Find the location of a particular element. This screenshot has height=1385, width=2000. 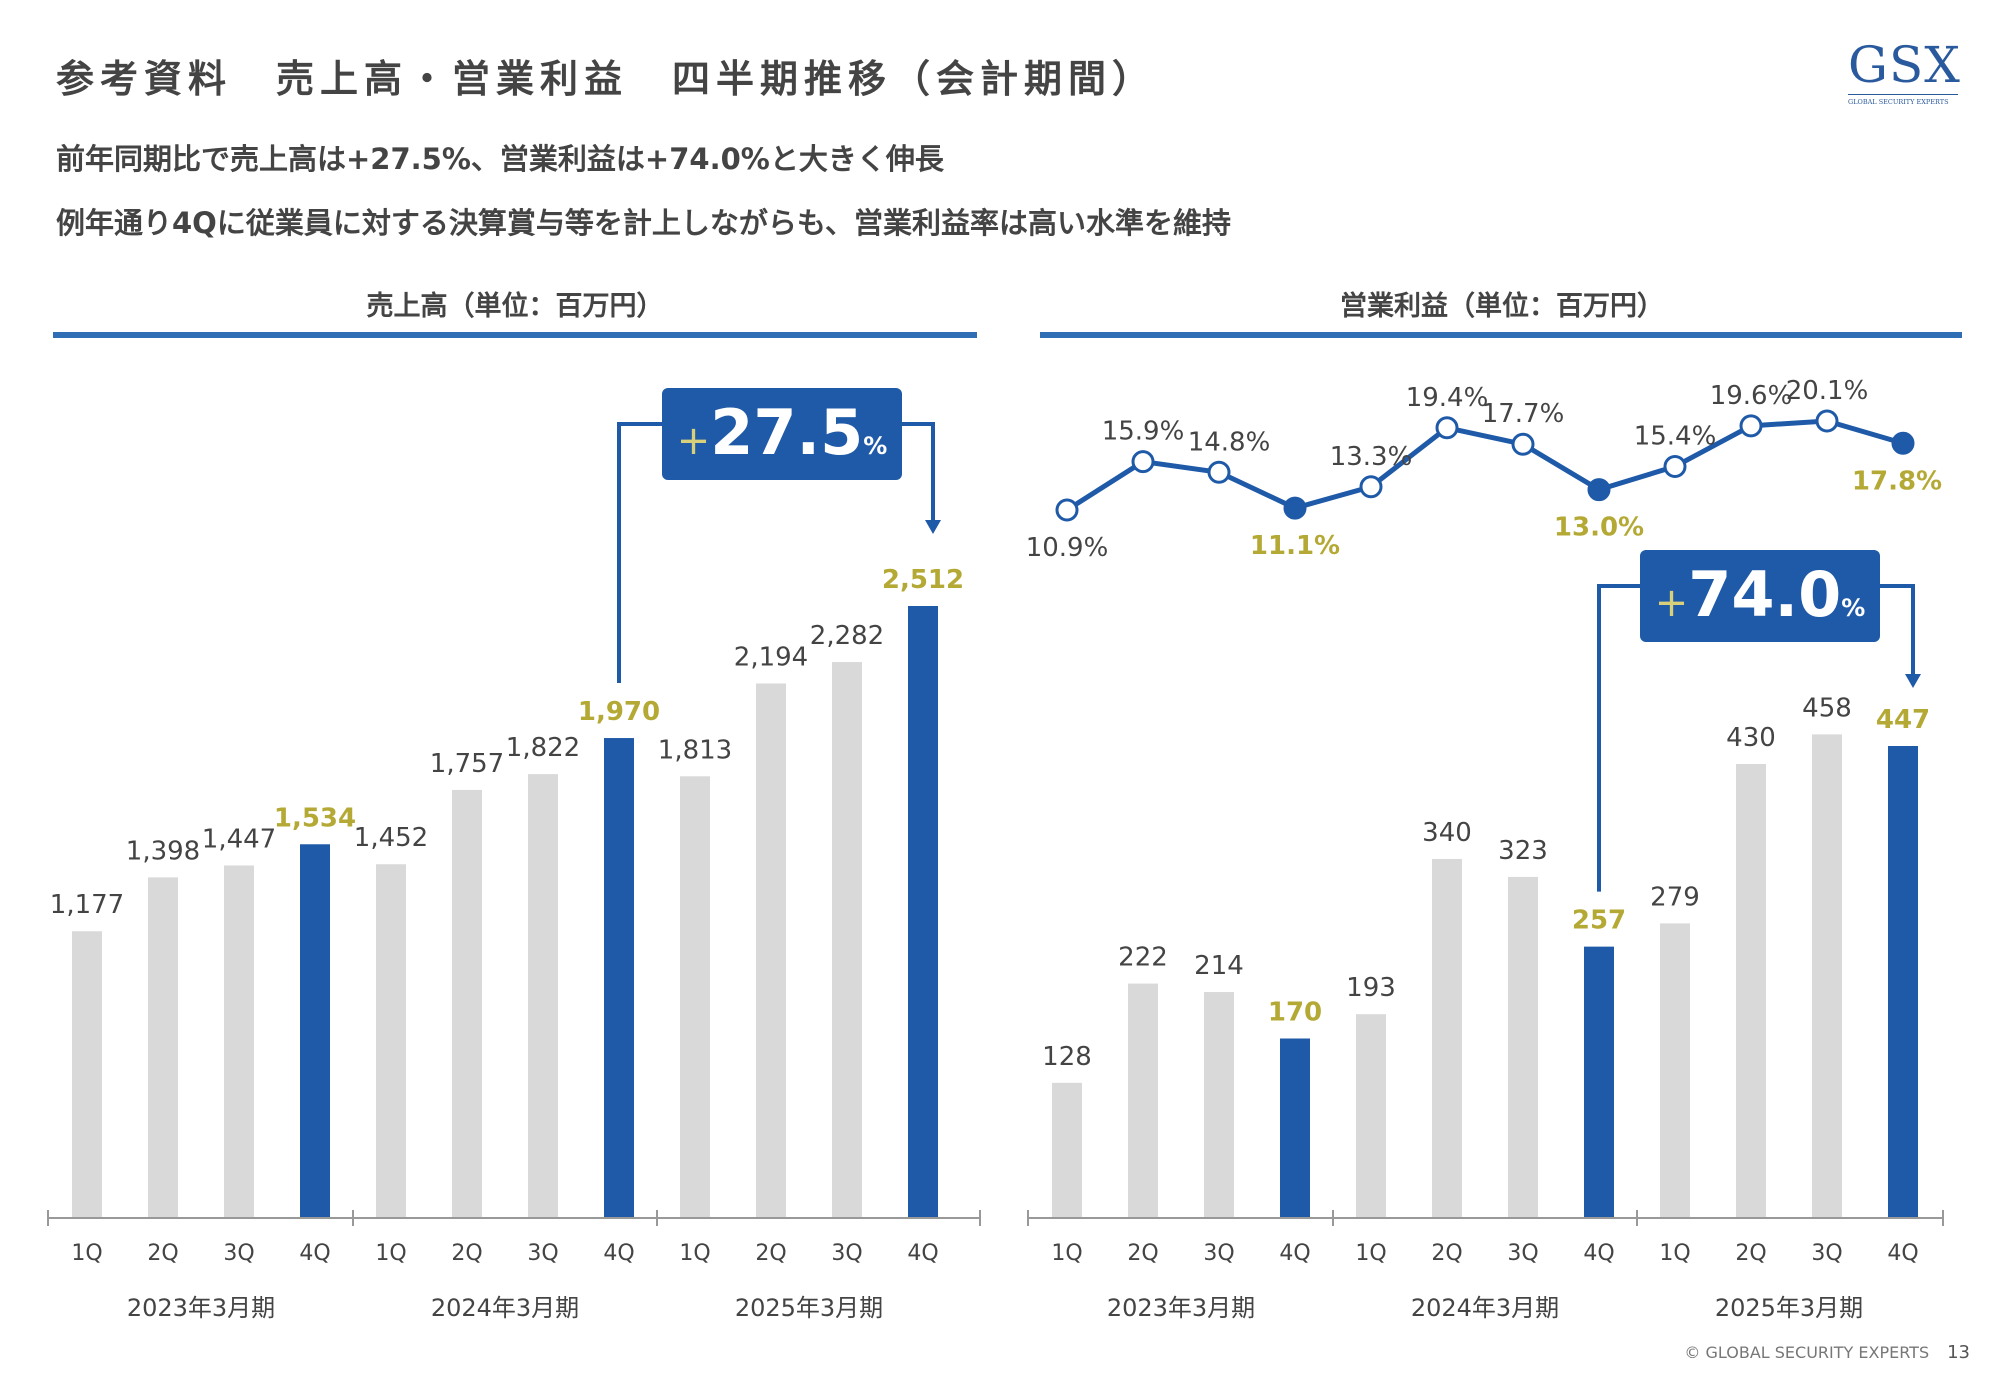

margin-label: 17.8% is located at coordinates (1897, 481).